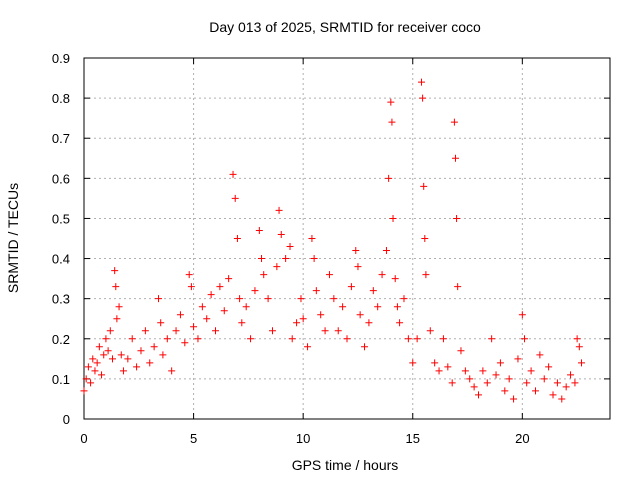 The width and height of the screenshot is (640, 480). What do you see at coordinates (61, 379) in the screenshot?
I see `y-tick-label: 0.1` at bounding box center [61, 379].